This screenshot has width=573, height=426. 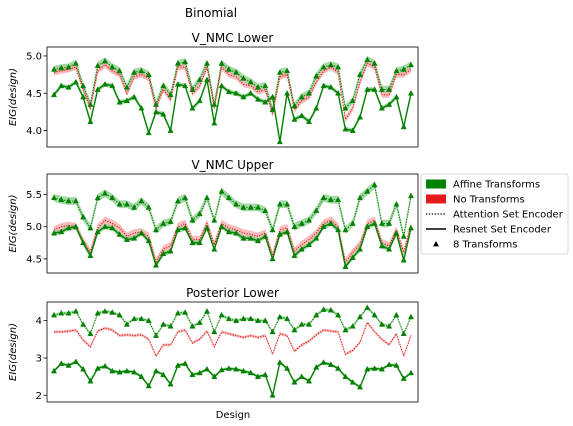 I want to click on legend-box, so click(x=494, y=214).